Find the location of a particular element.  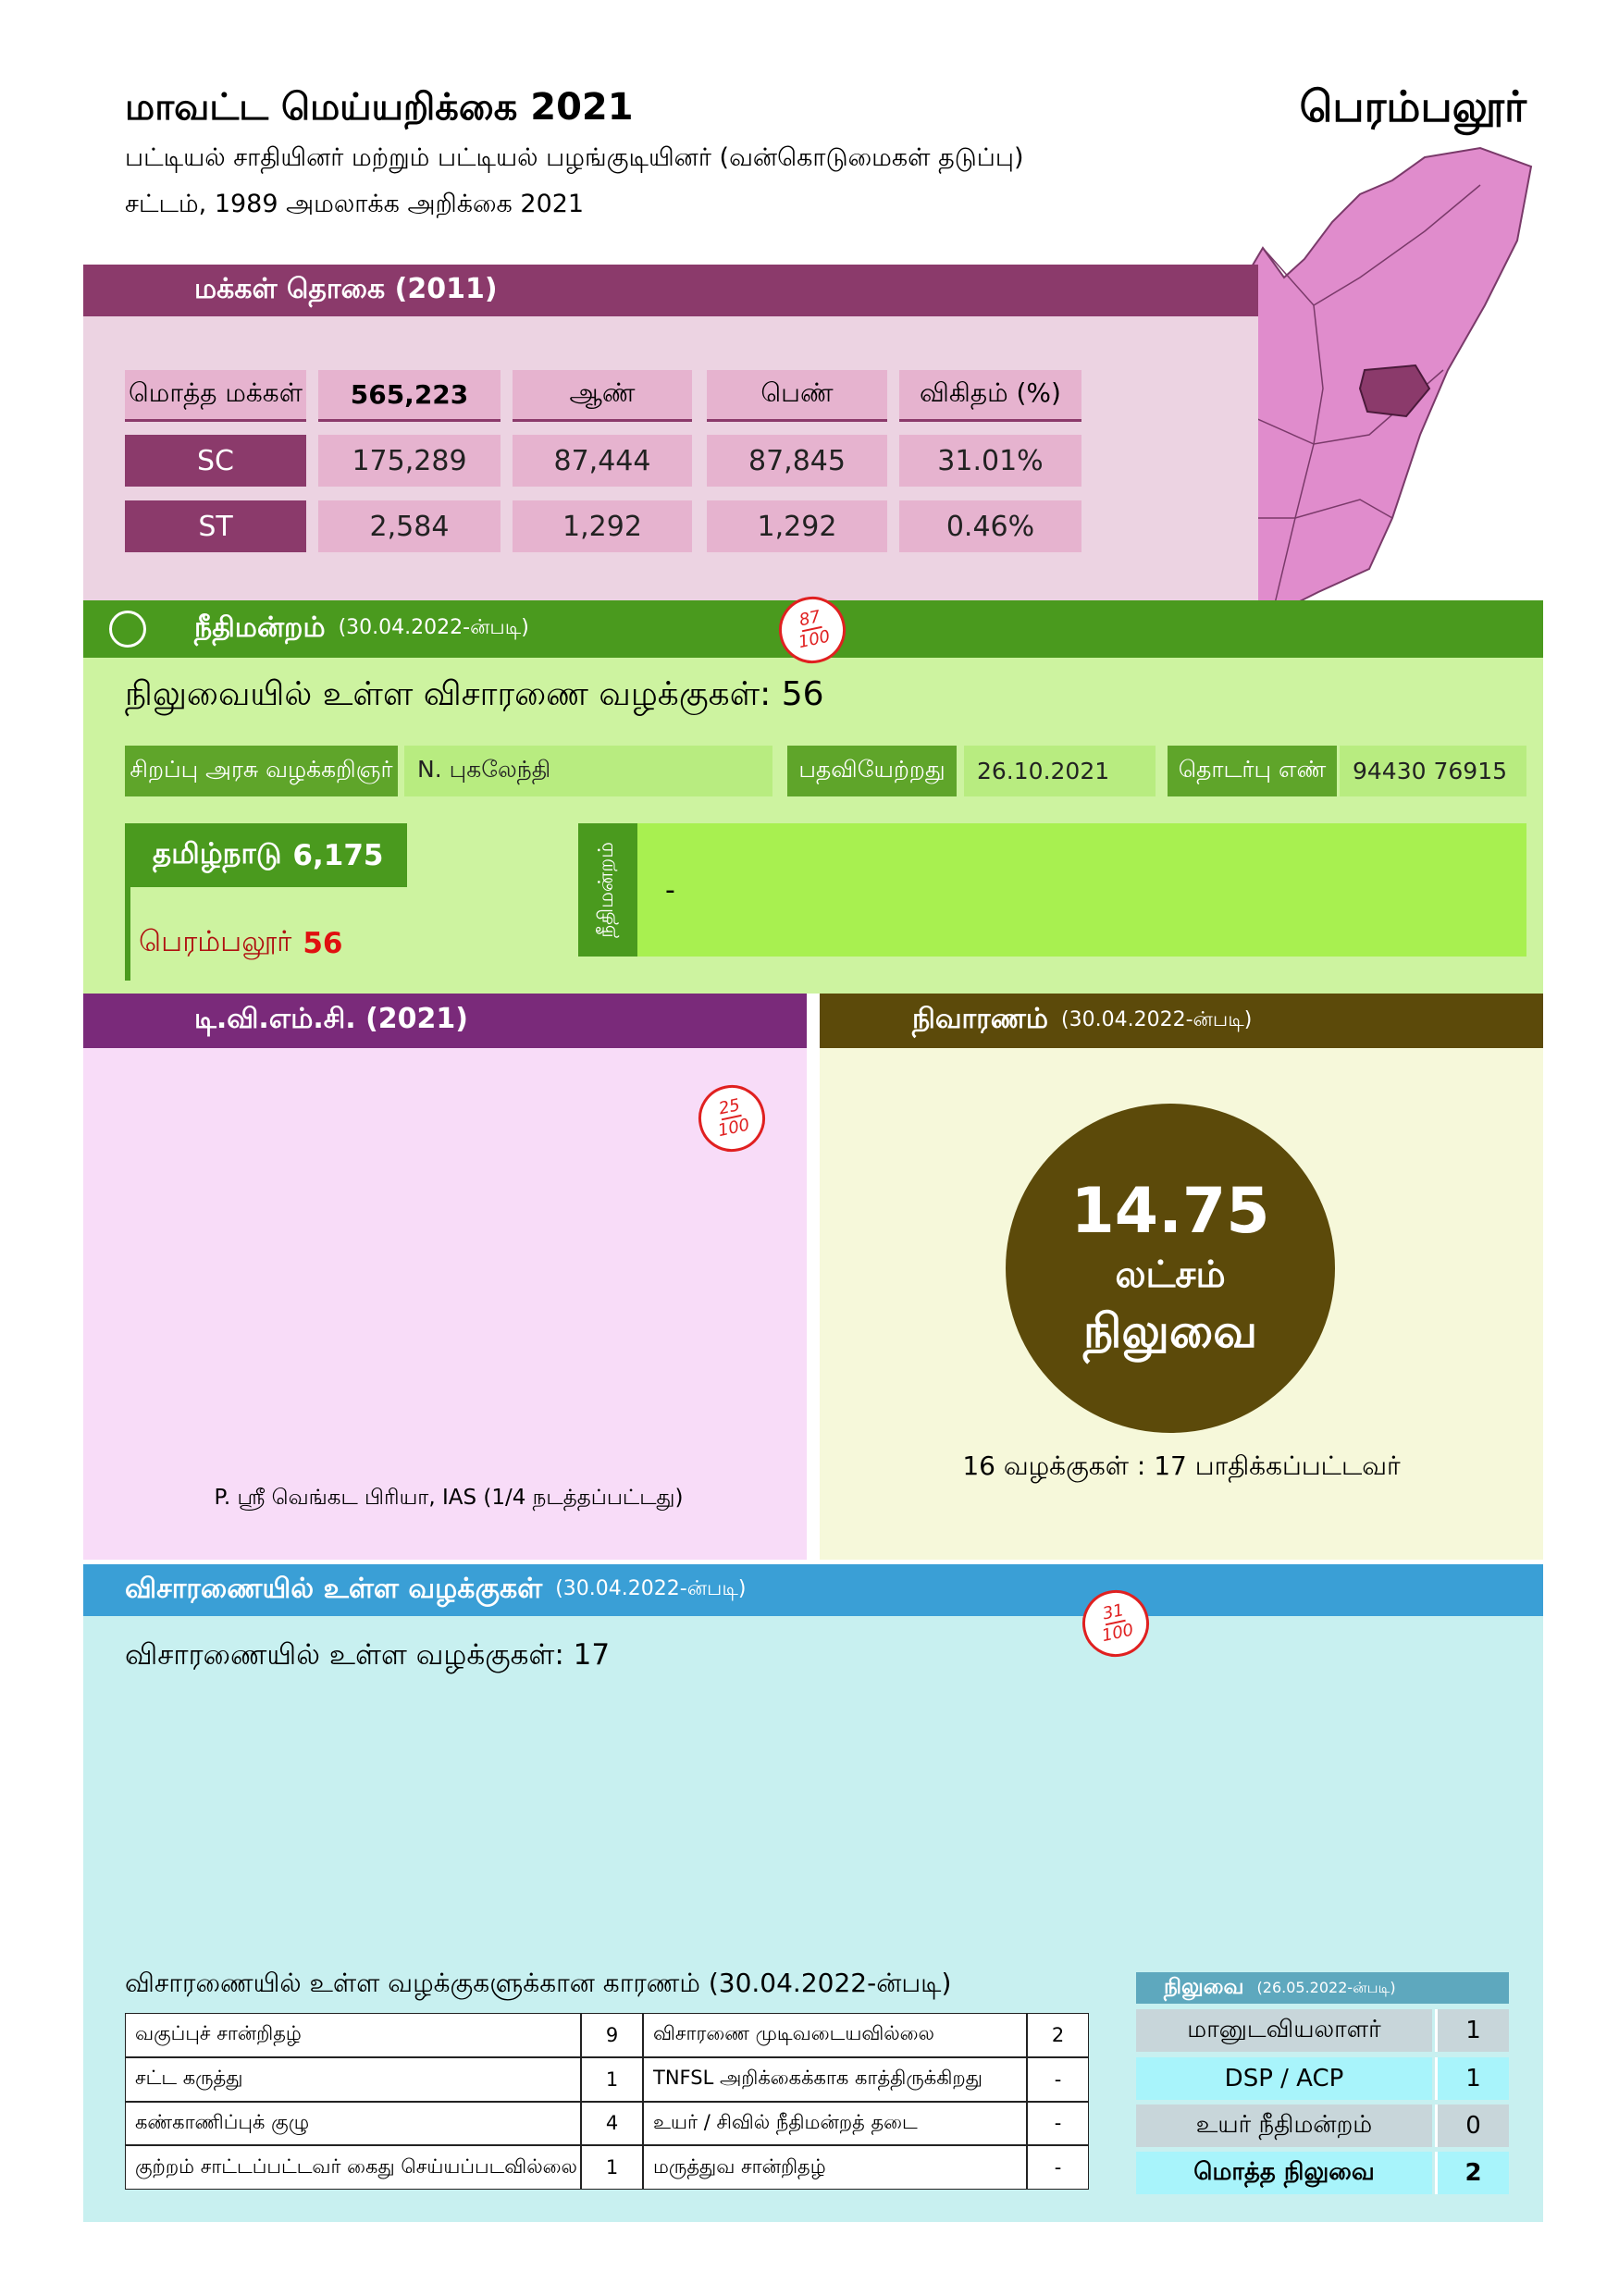

court-box-value: - is located at coordinates (1081, 890).